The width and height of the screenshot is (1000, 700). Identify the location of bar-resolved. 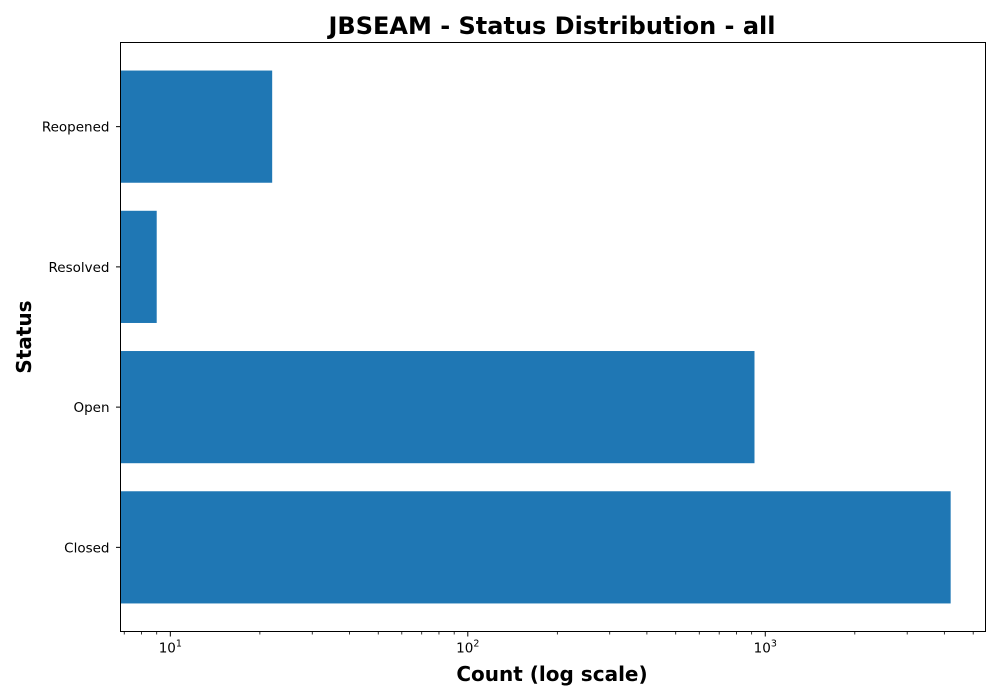
(138, 266).